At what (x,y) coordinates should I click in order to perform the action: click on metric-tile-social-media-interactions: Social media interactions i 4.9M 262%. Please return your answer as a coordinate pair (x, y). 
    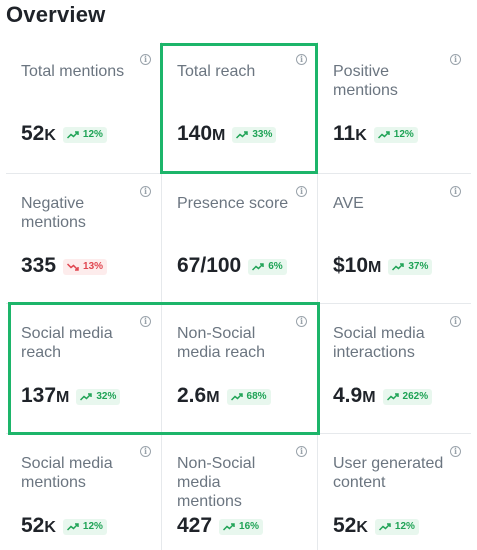
    Looking at the image, I should click on (394, 368).